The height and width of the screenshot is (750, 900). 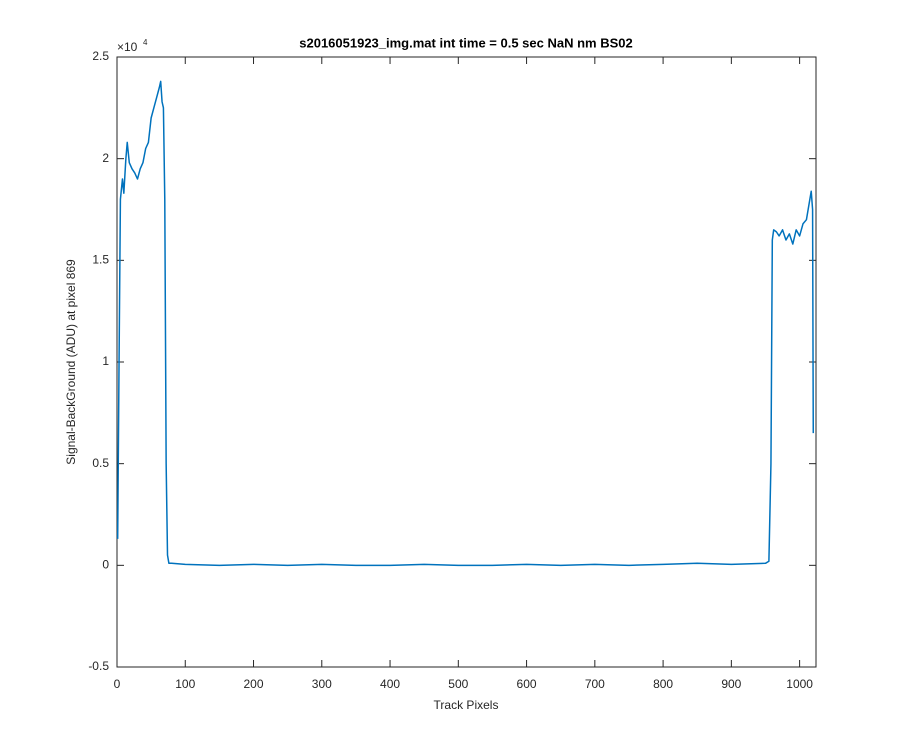 I want to click on x-tick-label: 400, so click(x=390, y=684).